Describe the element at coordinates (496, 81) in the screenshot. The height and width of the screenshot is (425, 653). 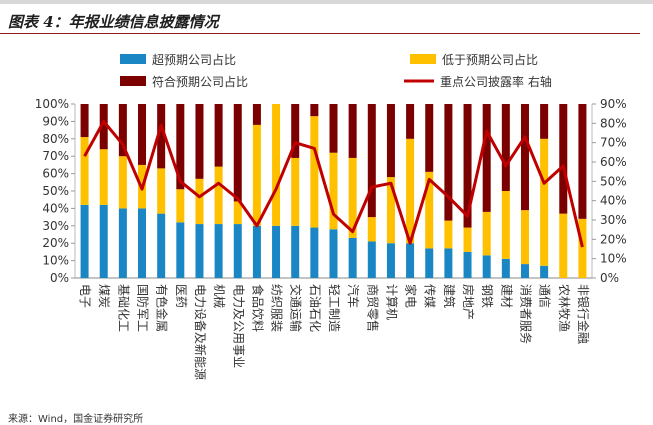
I see `legend-label-line: 重点公司披露率 右轴` at that location.